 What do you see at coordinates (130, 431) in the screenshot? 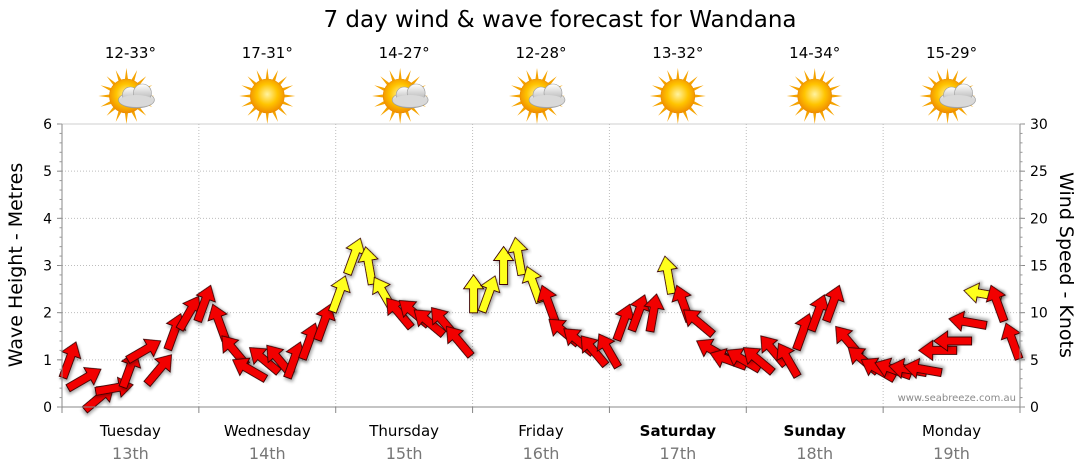
I see `day-name-label: Tuesday` at bounding box center [130, 431].